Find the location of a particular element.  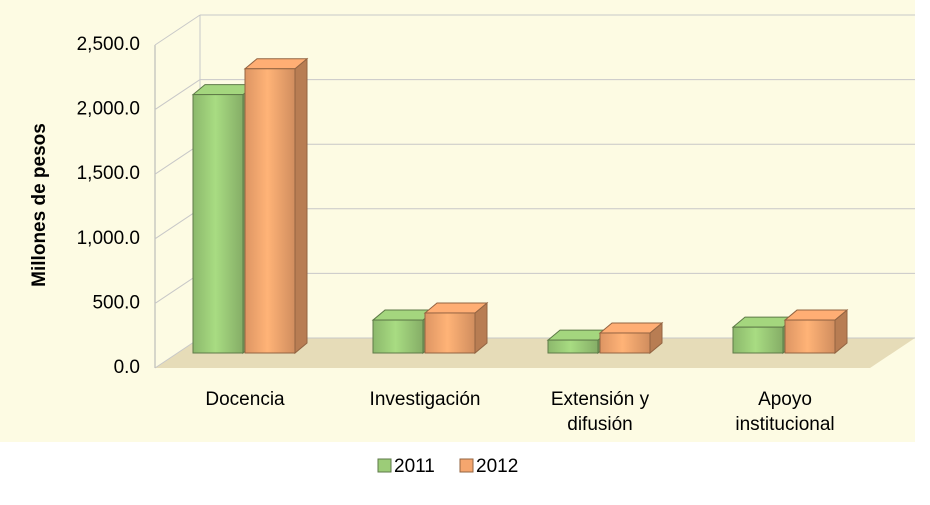

x-tick-label: Extensión y difusión is located at coordinates (600, 412).